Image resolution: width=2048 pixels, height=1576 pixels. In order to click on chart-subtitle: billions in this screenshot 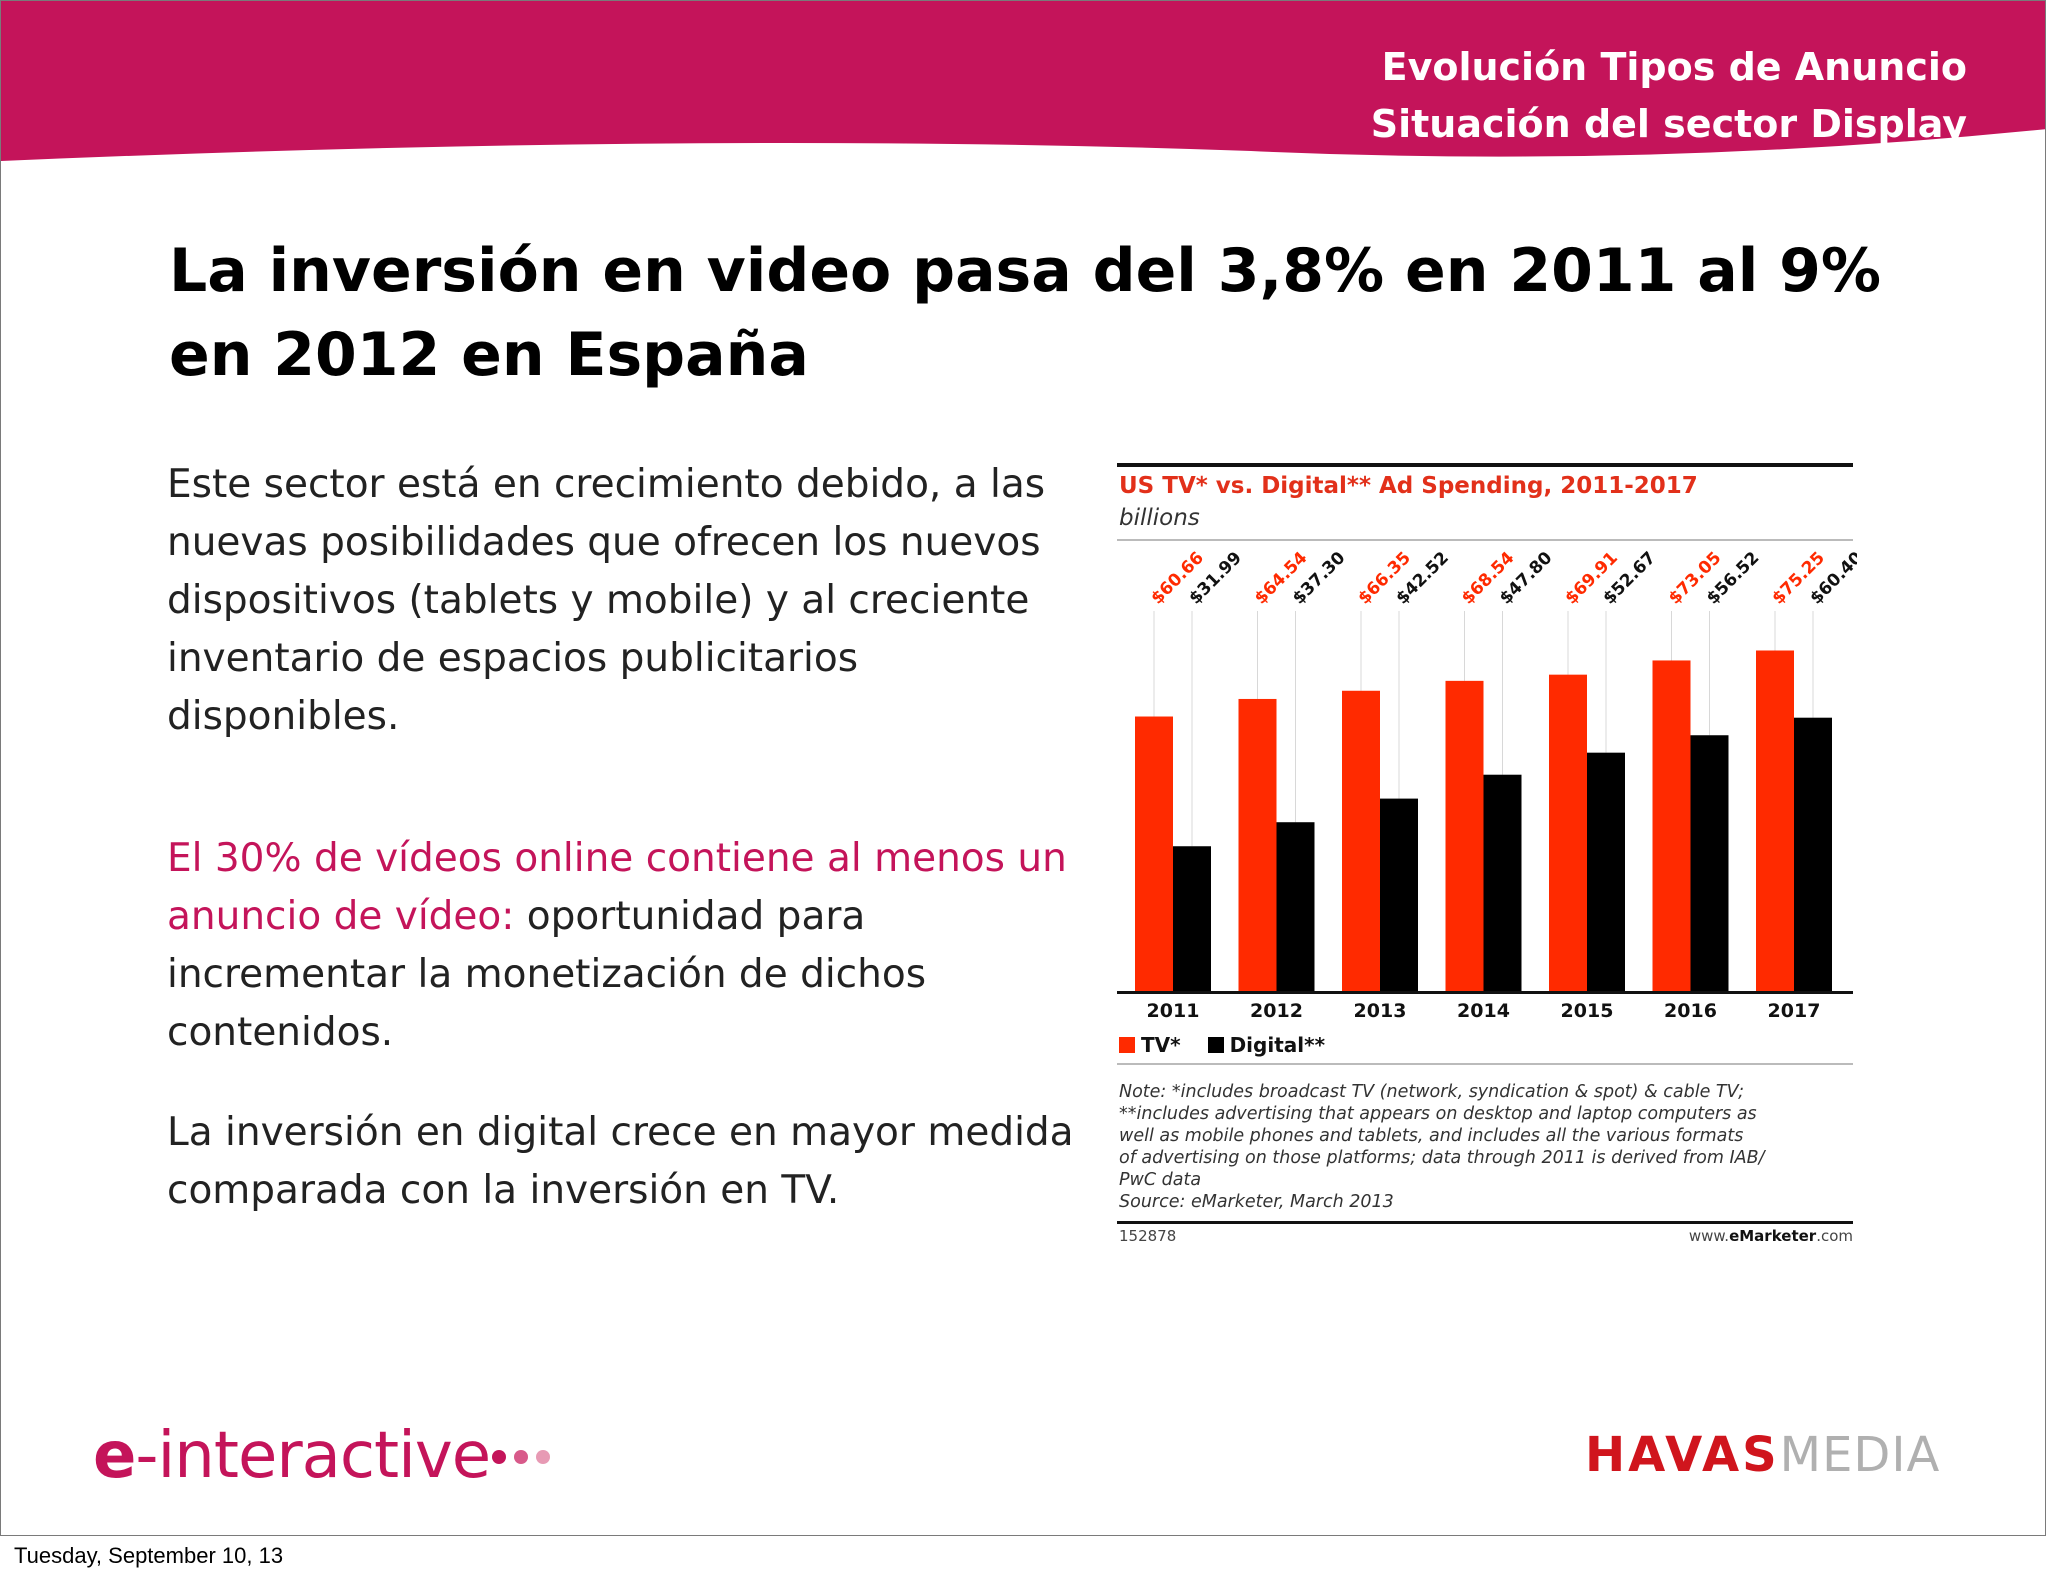, I will do `click(1159, 518)`.